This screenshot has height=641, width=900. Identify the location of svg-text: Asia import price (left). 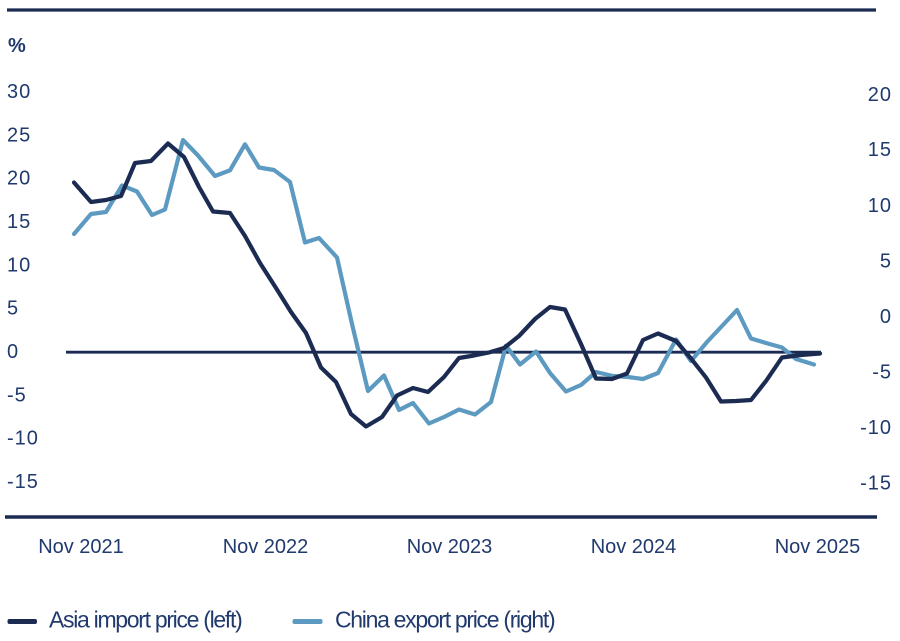
(145, 620).